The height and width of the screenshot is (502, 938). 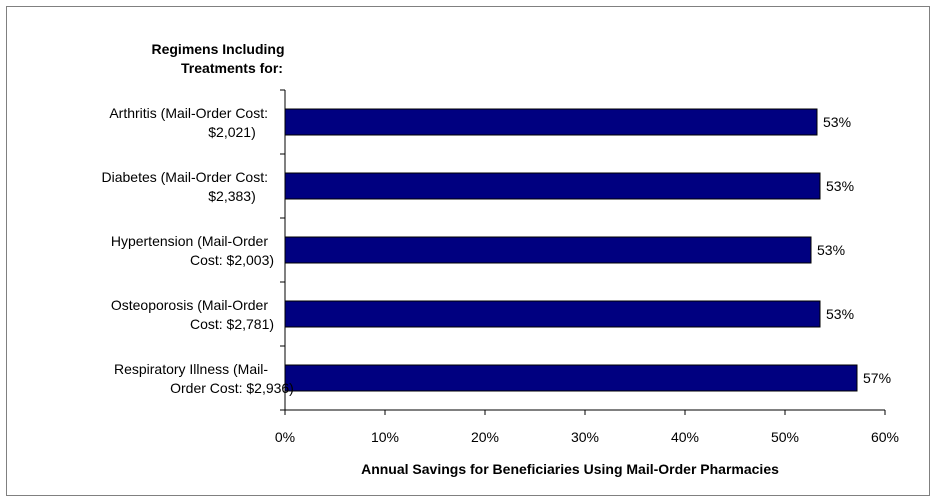 What do you see at coordinates (192, 250) in the screenshot?
I see `category-label: Hypertension (Mail-Order Cost: $2,003)` at bounding box center [192, 250].